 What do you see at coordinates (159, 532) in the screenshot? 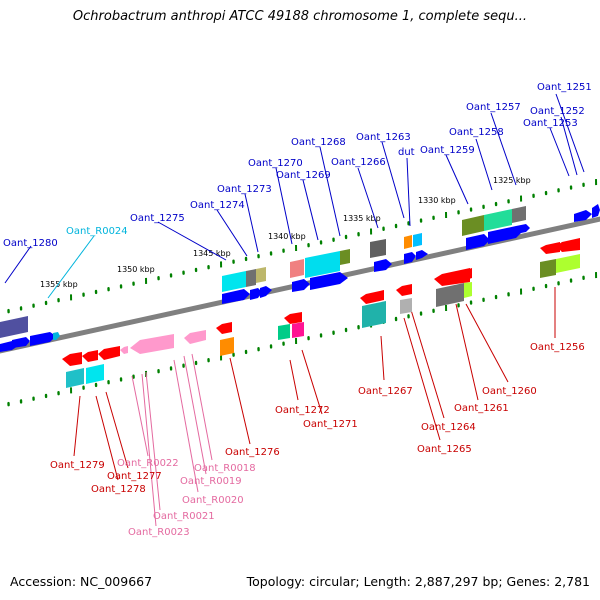
I see `gene-label: Oant_R0023` at bounding box center [159, 532].